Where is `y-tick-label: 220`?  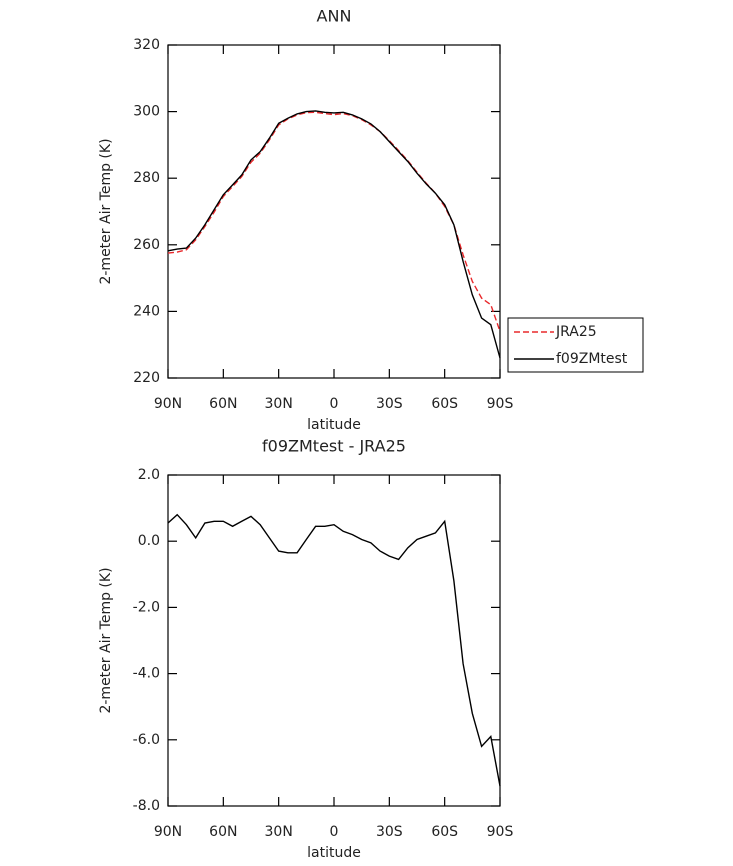
y-tick-label: 220 is located at coordinates (146, 378).